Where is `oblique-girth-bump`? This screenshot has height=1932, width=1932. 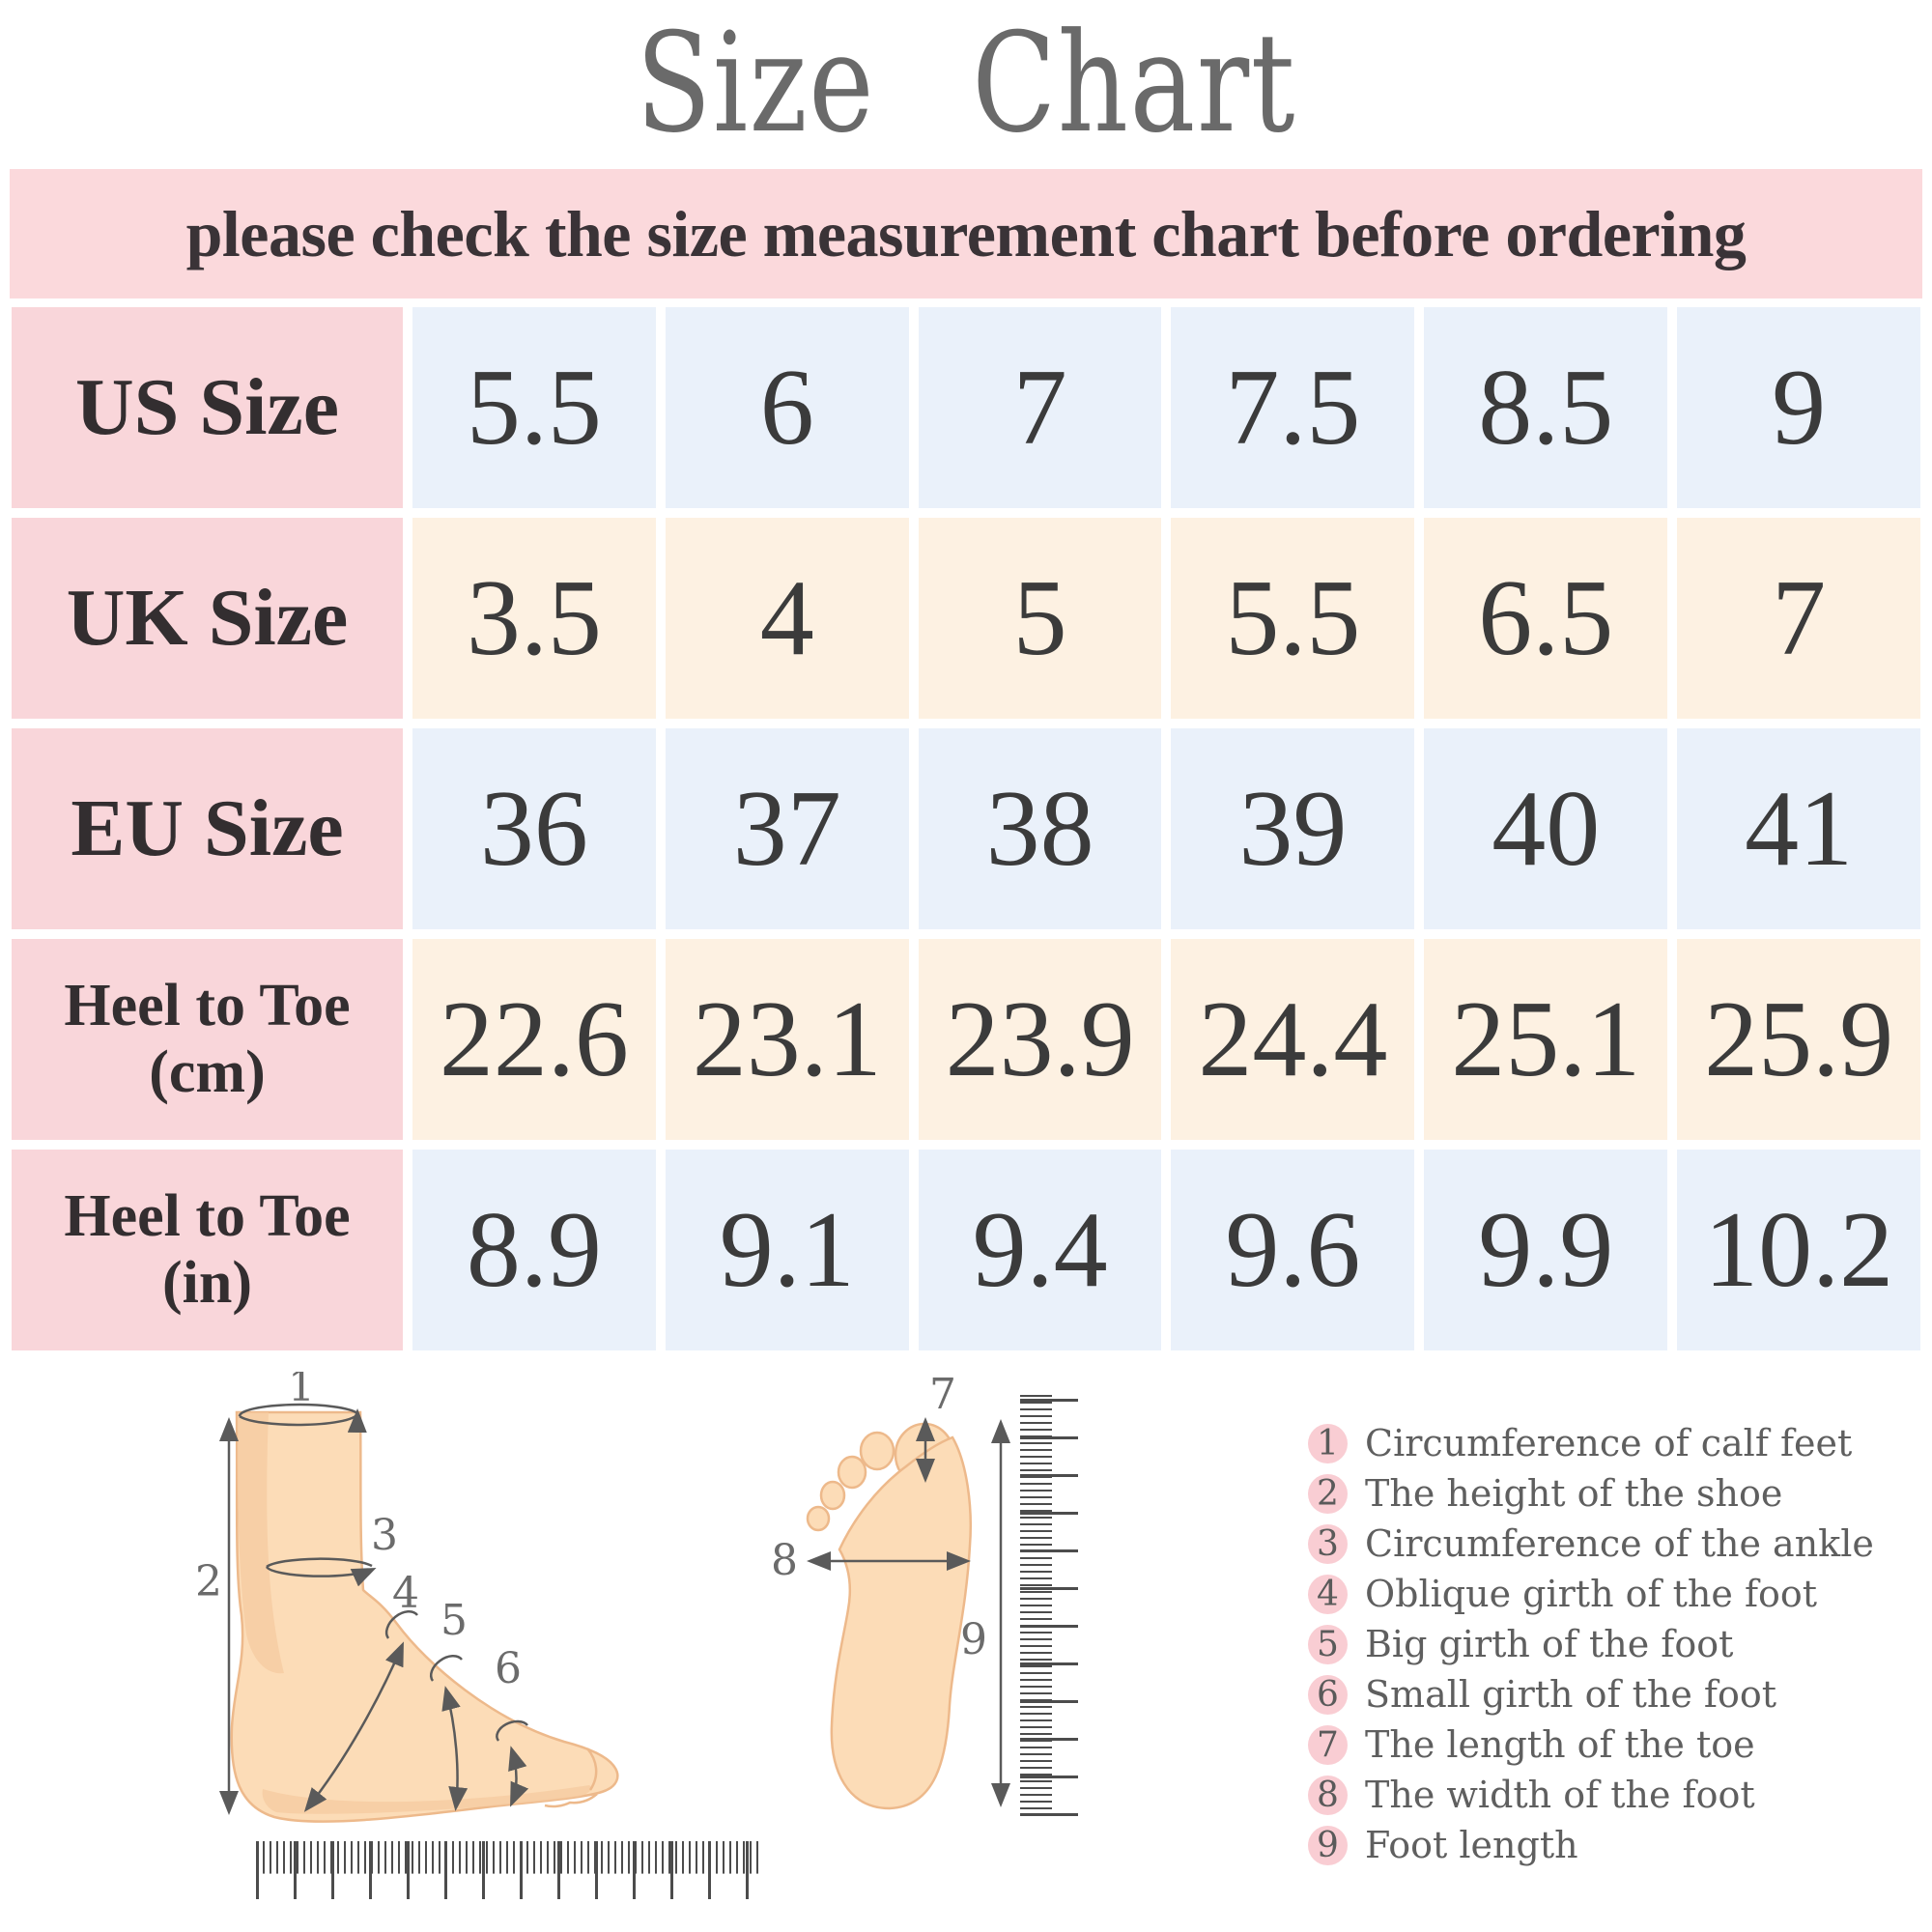 oblique-girth-bump is located at coordinates (401, 1624).